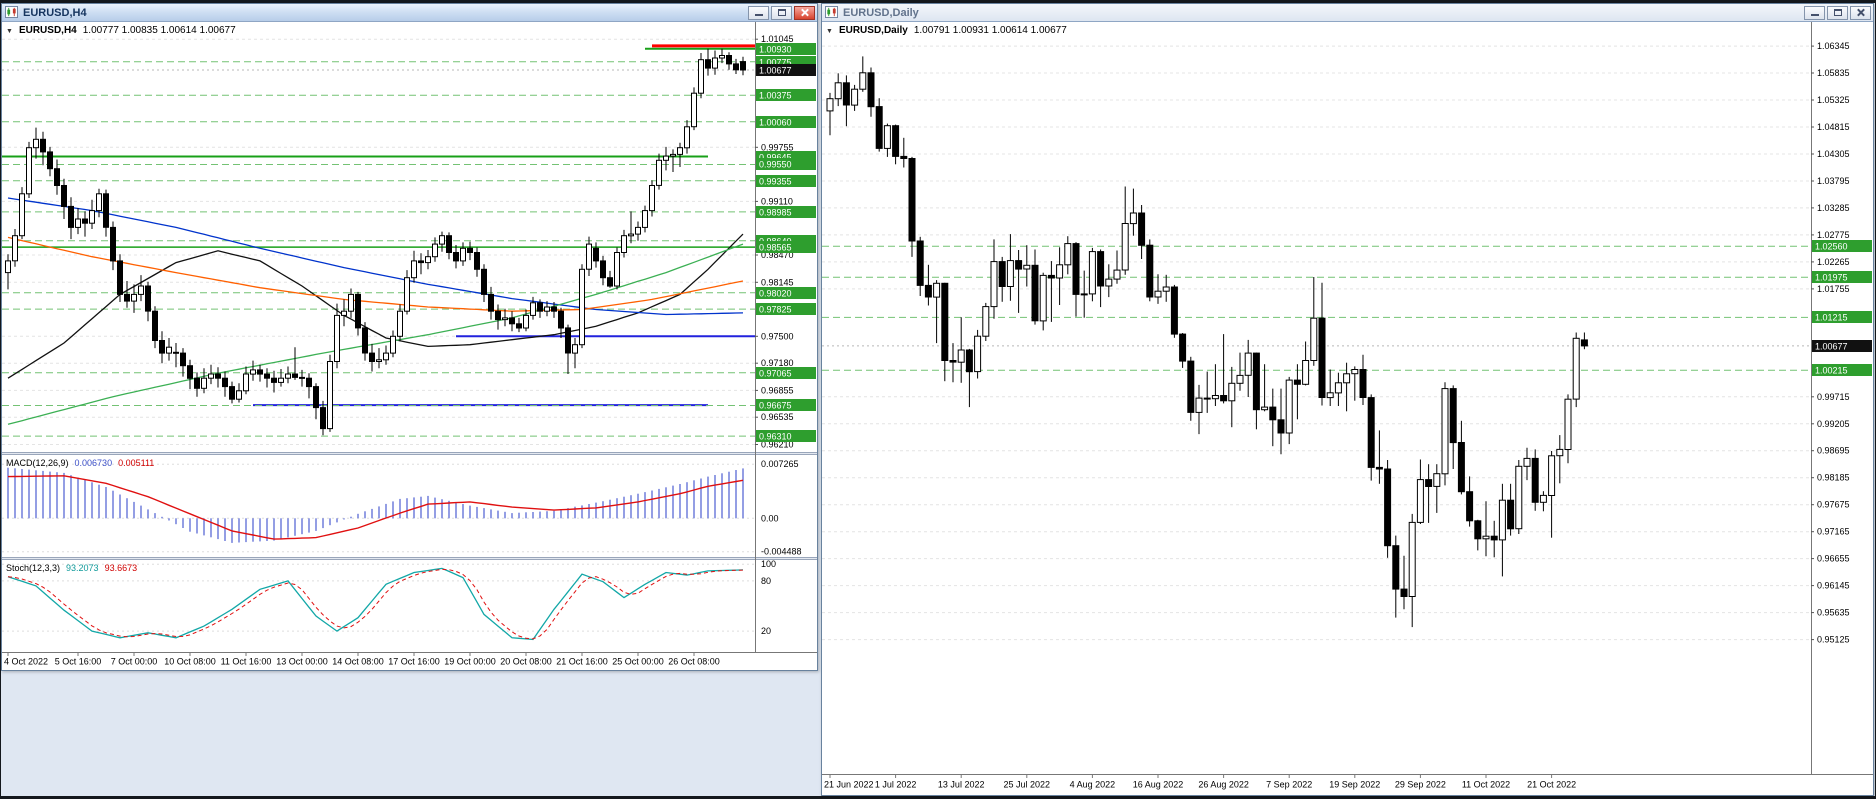  What do you see at coordinates (582, 662) in the screenshot?
I see `svg-text: 21 Oct 16:00` at bounding box center [582, 662].